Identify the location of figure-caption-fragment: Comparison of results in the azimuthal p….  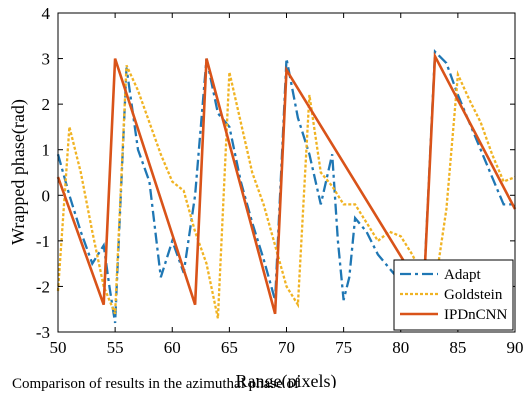
(156, 384).